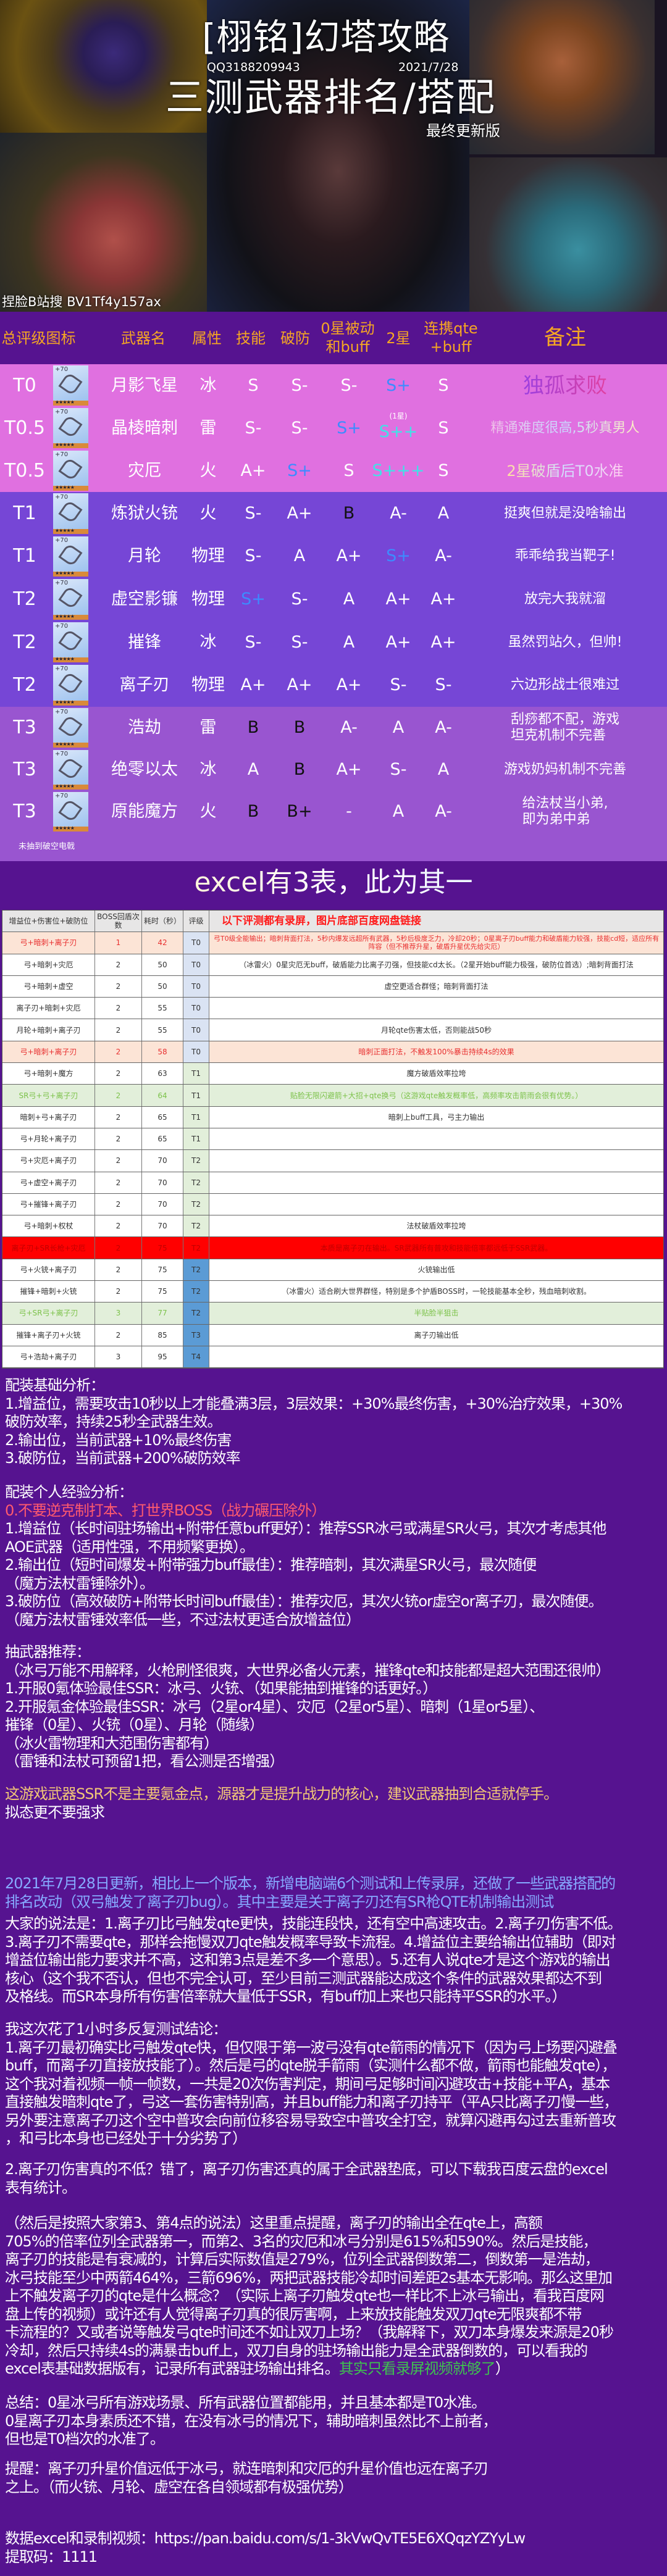  Describe the element at coordinates (348, 643) in the screenshot. I see `grade-zero: A` at that location.